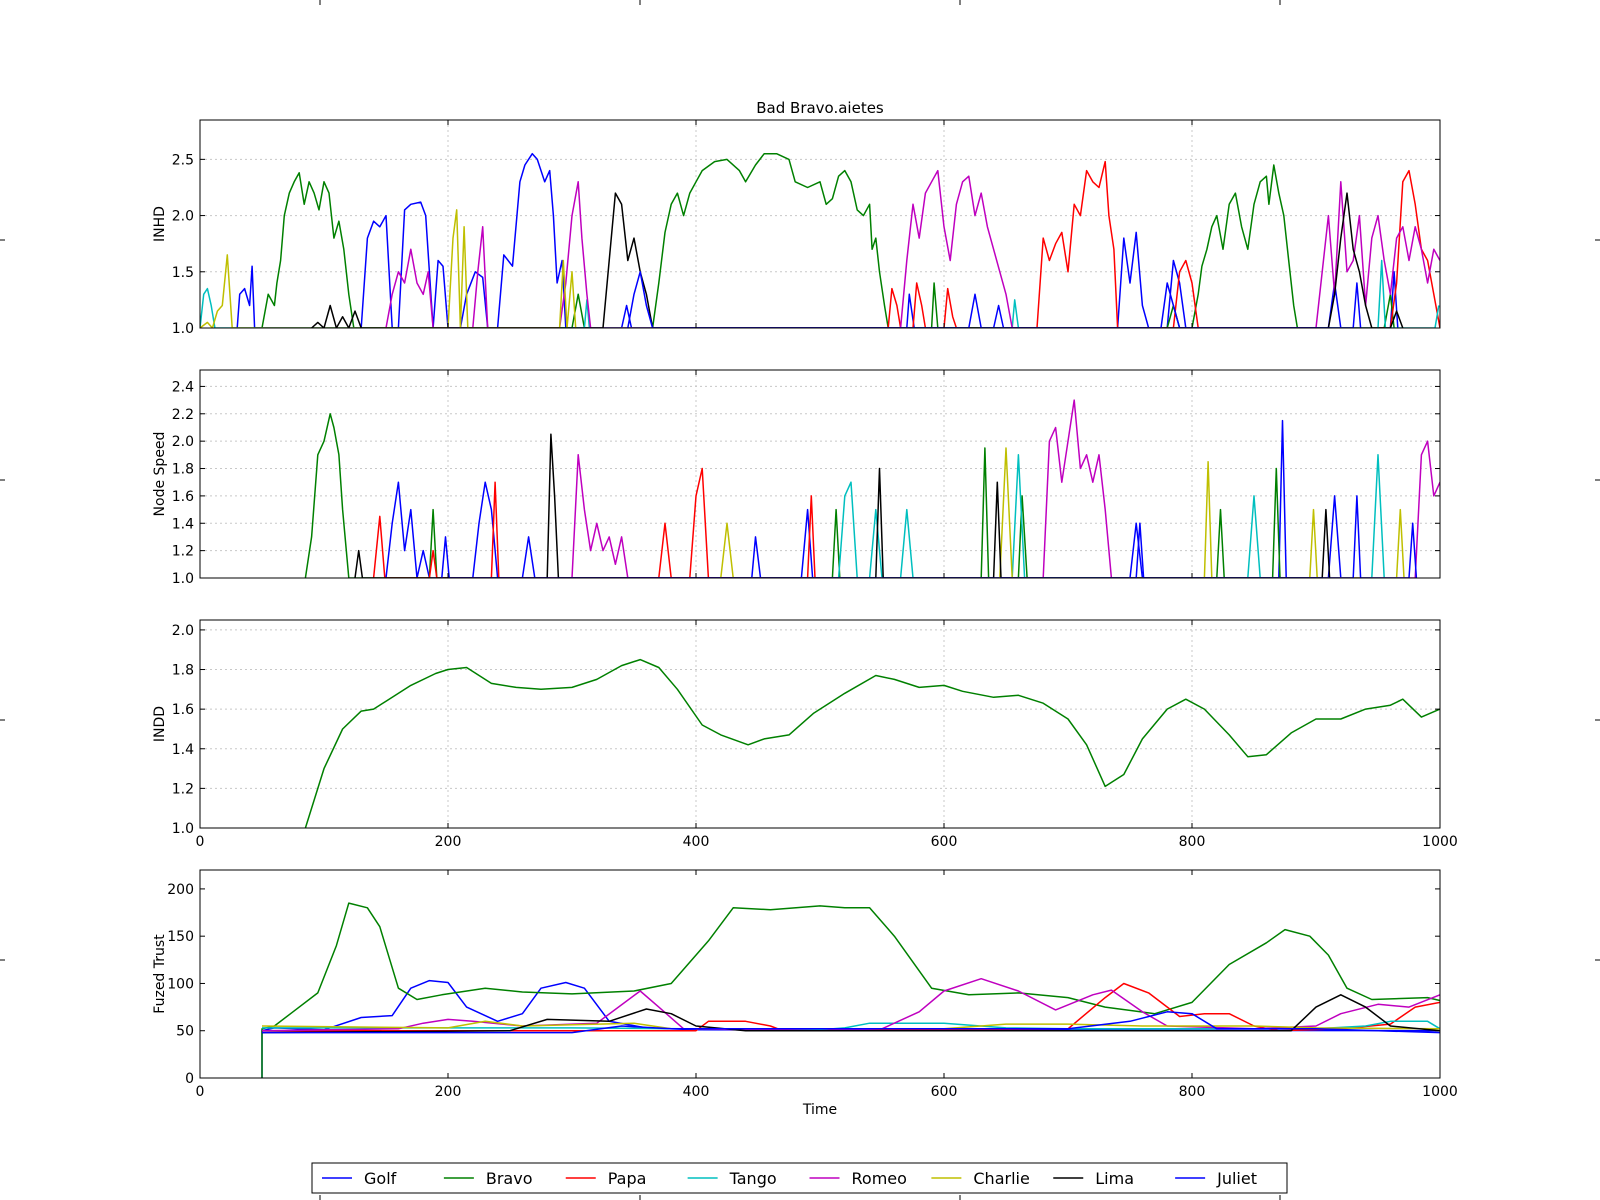 The height and width of the screenshot is (1200, 1600). I want to click on y-tick-label: 100, so click(180, 984).